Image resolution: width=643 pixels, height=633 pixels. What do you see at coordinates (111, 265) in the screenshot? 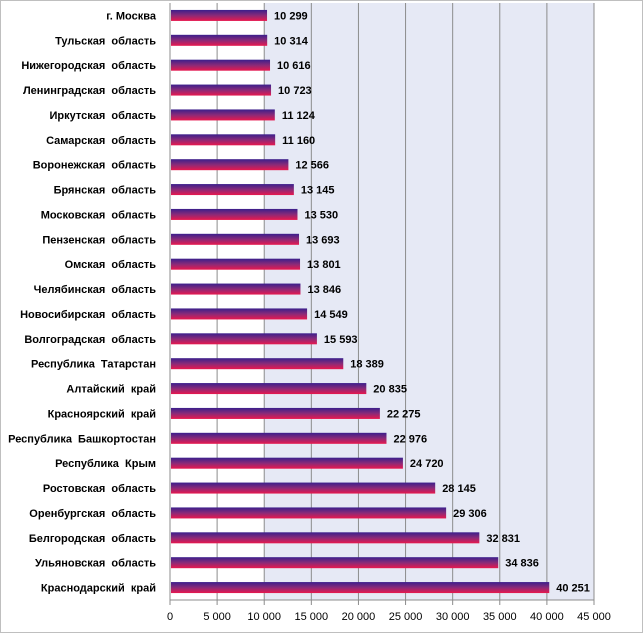
I see `category-label: Омская область` at bounding box center [111, 265].